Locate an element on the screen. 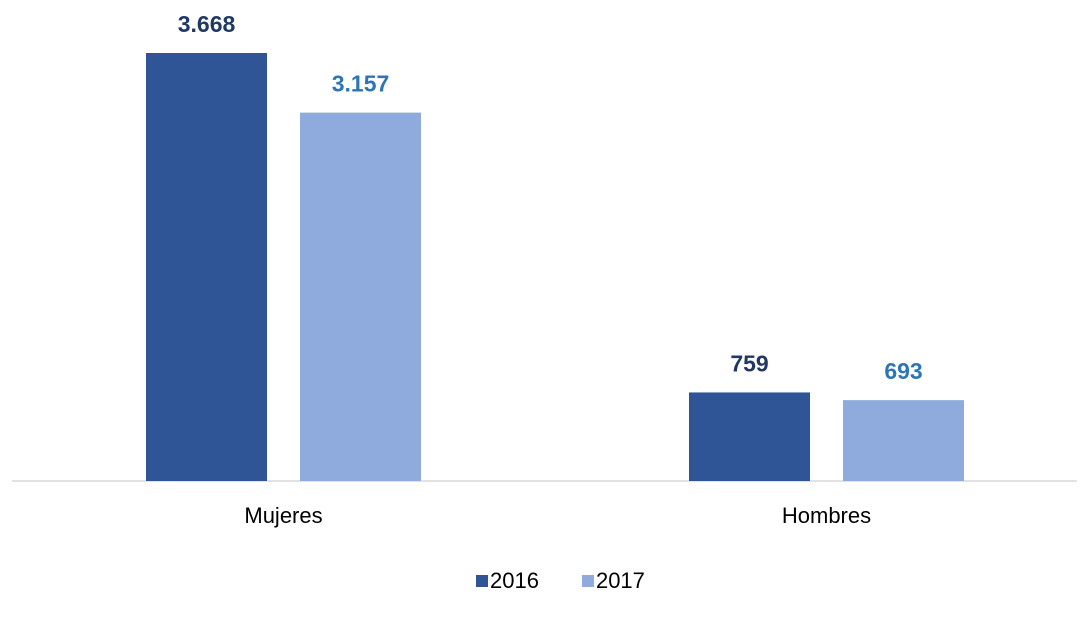 The width and height of the screenshot is (1089, 620). value-label: 693 is located at coordinates (903, 371).